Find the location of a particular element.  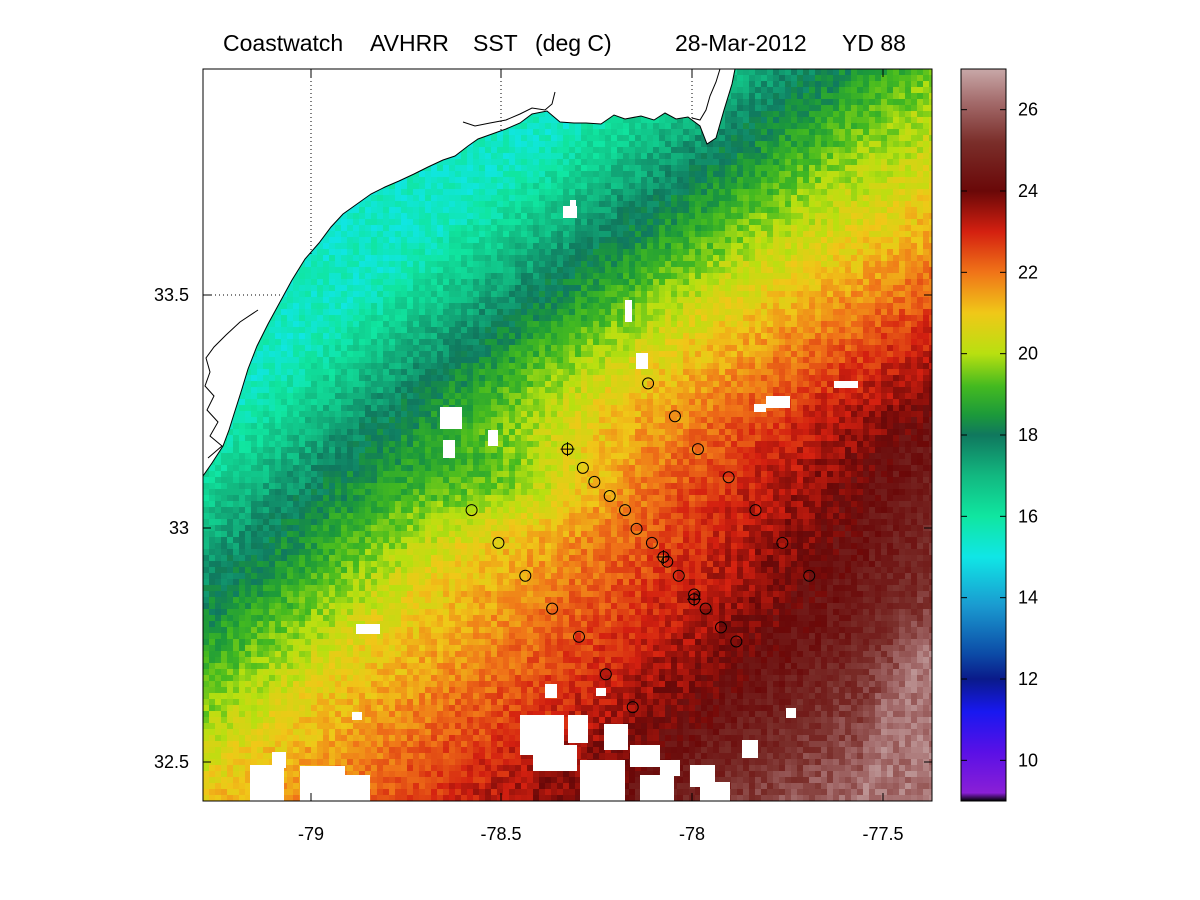

x-tick-labels: -79 -78.5 -78 -77.5 is located at coordinates (601, 834).